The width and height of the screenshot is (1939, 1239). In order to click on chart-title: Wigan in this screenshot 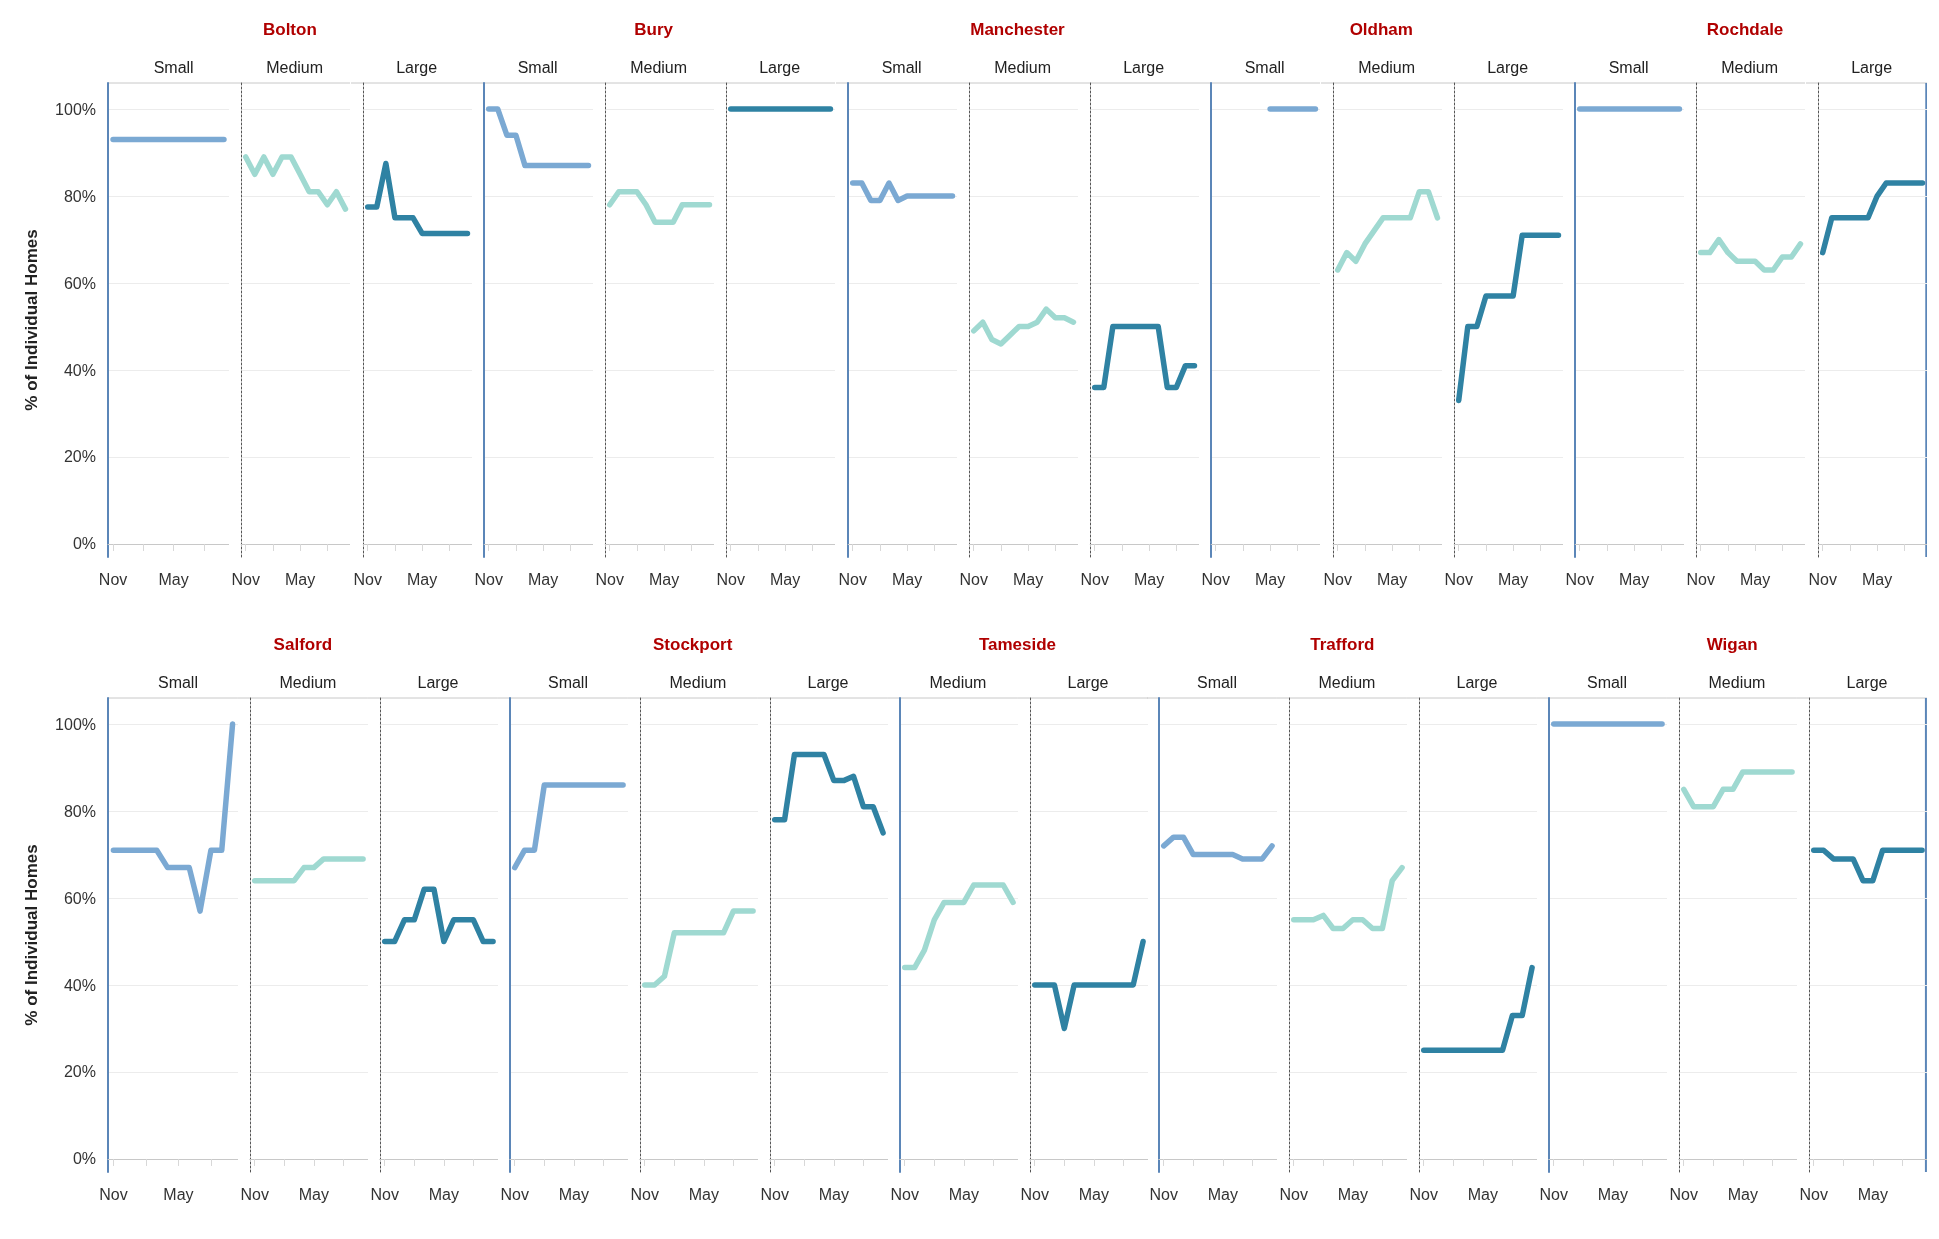, I will do `click(1732, 645)`.